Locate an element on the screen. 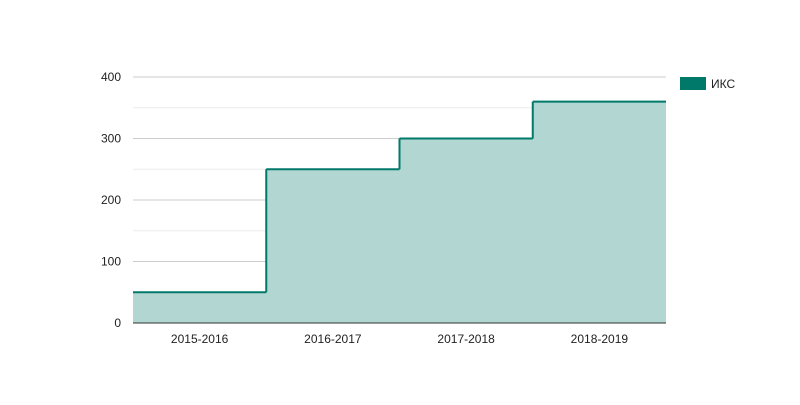  x-tick-label: 2018-2019 is located at coordinates (600, 339).